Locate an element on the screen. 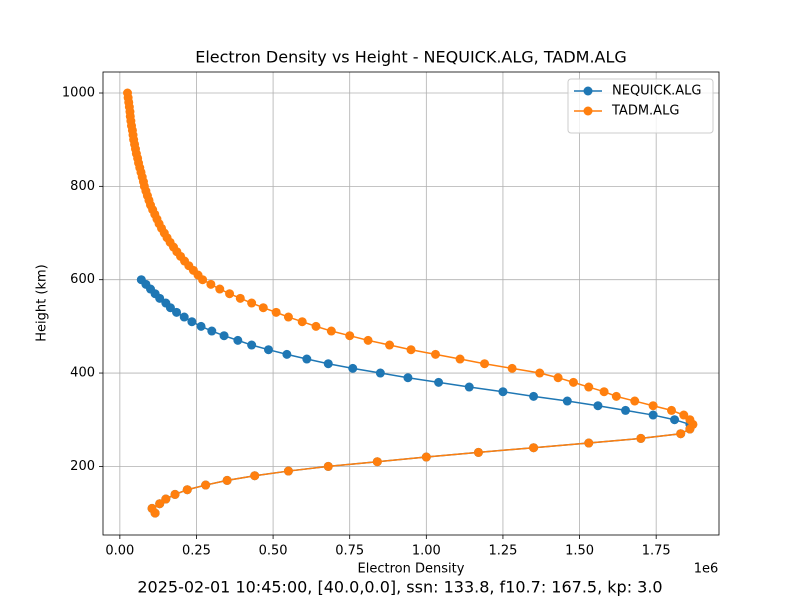 This screenshot has width=800, height=600. x-offset-label: 1e6 is located at coordinates (706, 569).